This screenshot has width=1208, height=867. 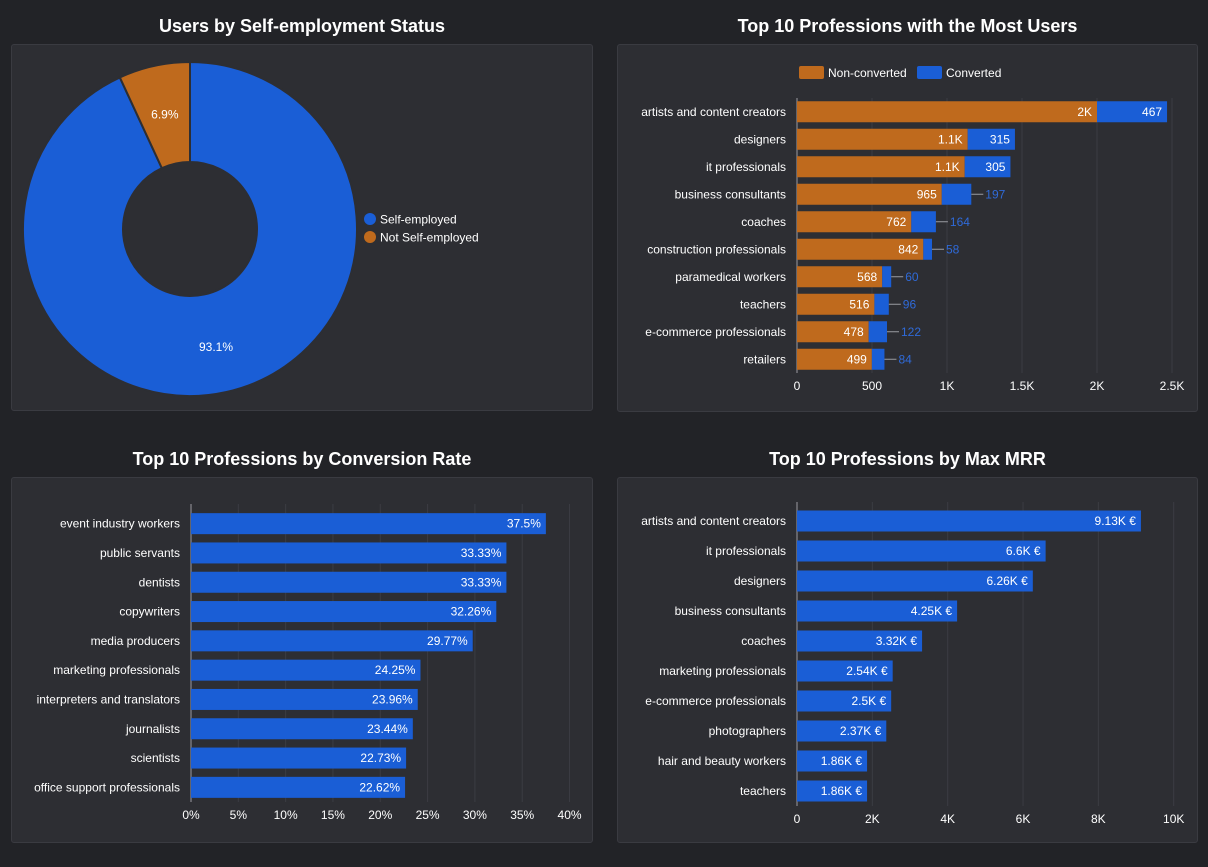 I want to click on x-tick-label: 20%, so click(x=380, y=815).